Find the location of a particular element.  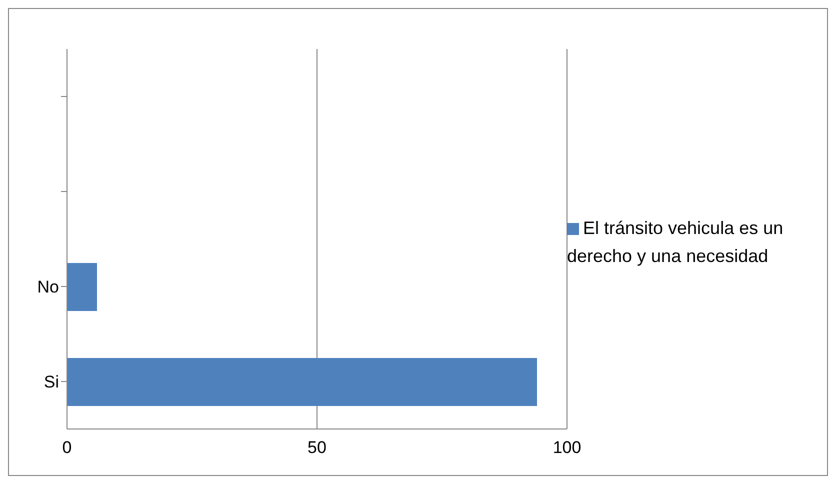

x-tick-label: 100 is located at coordinates (567, 448).